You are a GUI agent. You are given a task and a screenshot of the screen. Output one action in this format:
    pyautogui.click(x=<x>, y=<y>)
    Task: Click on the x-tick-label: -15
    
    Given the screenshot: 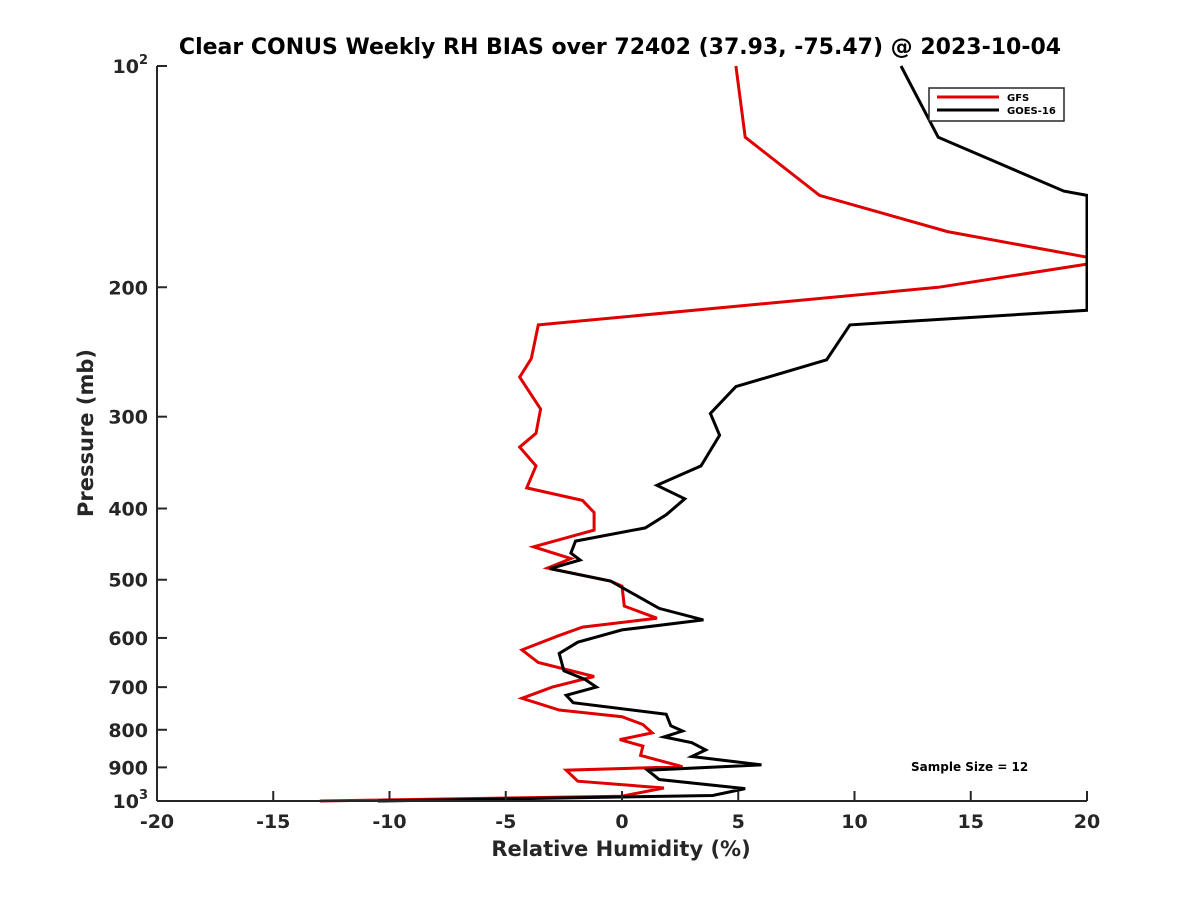 What is the action you would take?
    pyautogui.click(x=273, y=822)
    